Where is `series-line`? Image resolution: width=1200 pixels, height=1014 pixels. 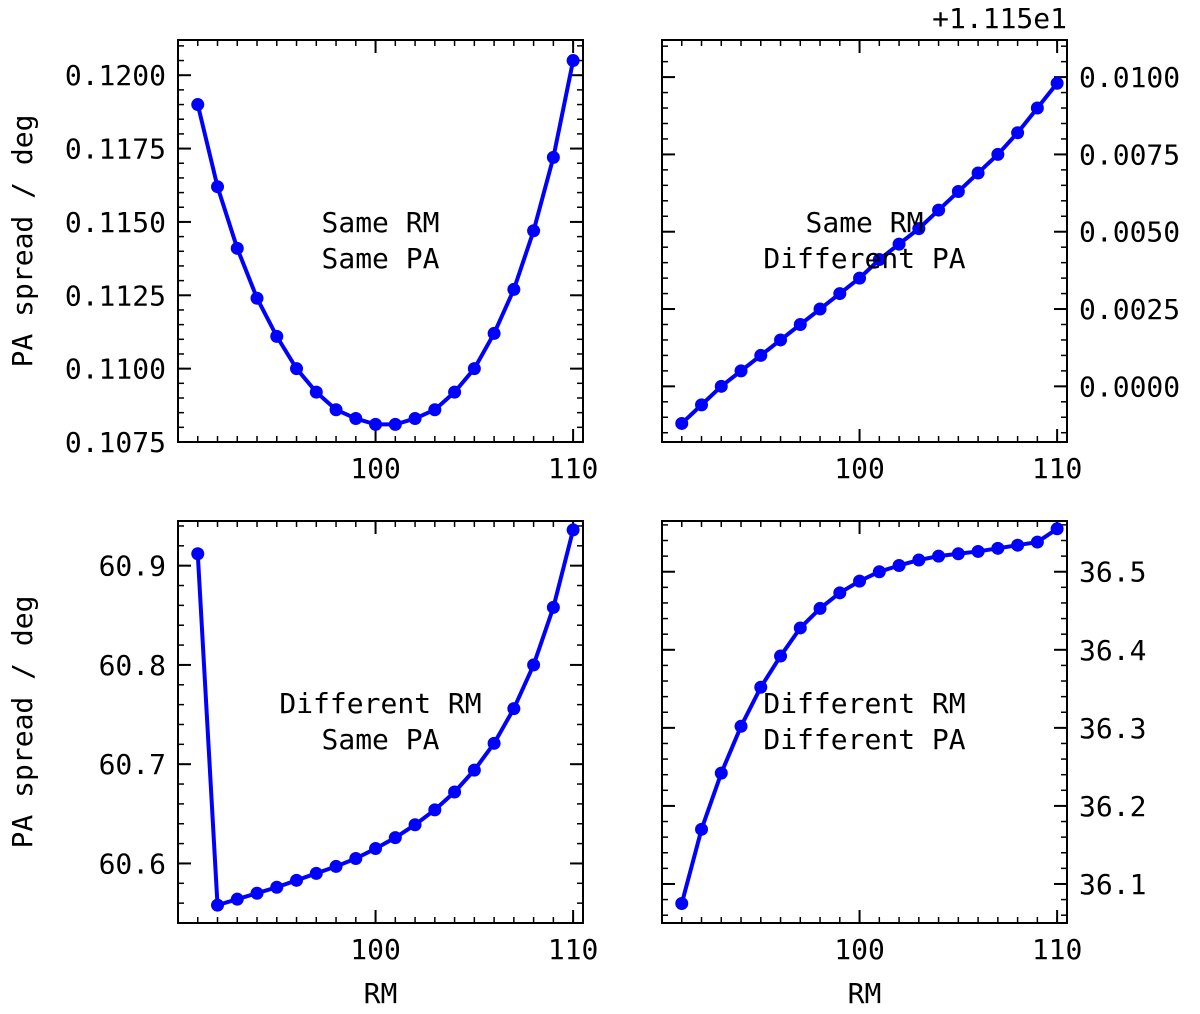 series-line is located at coordinates (385, 243).